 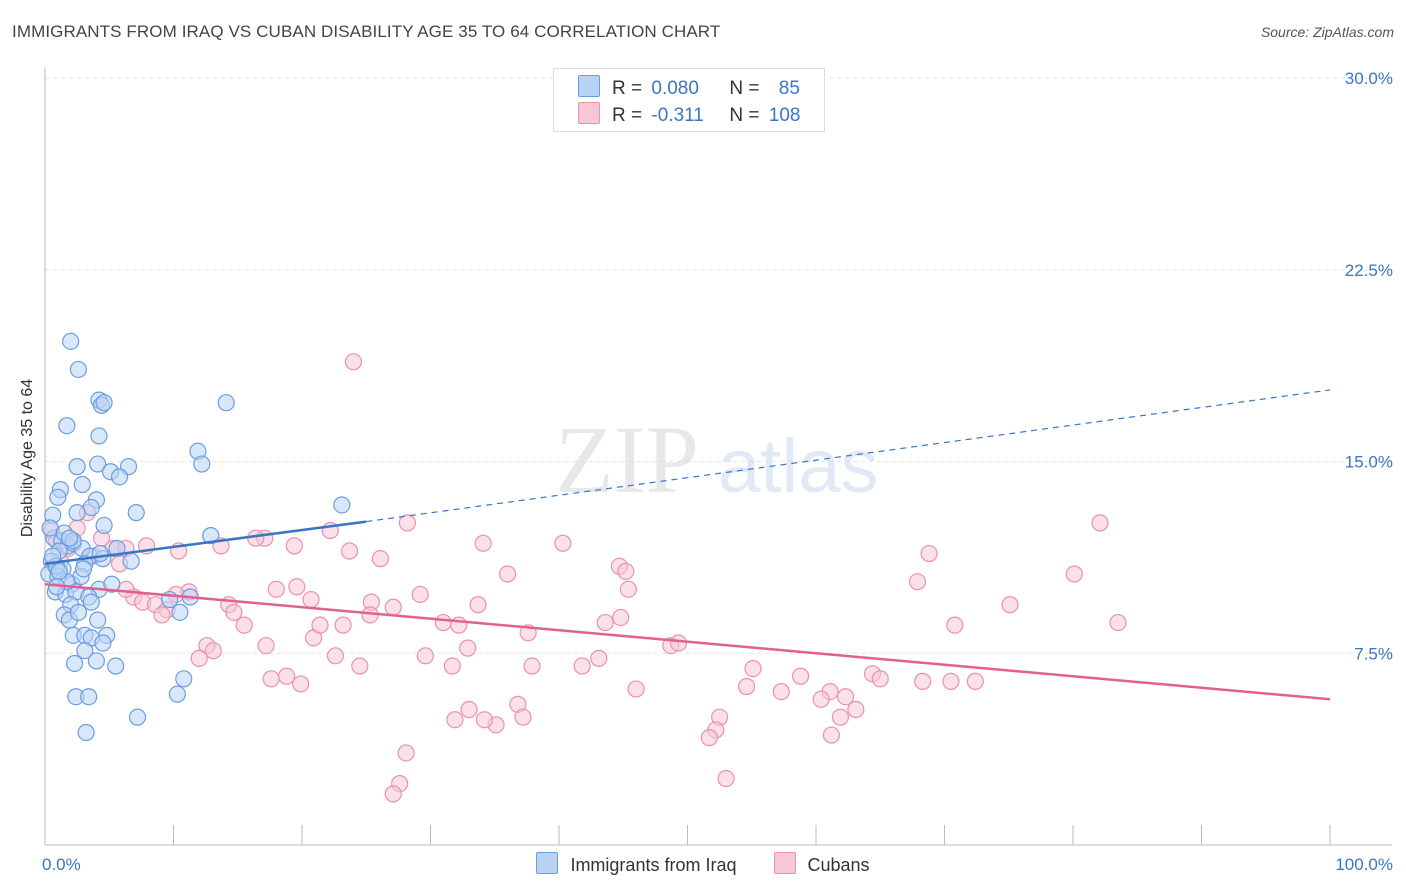 I want to click on legend-row-iraq: R = 0.080 N = 85, so click(x=689, y=87).